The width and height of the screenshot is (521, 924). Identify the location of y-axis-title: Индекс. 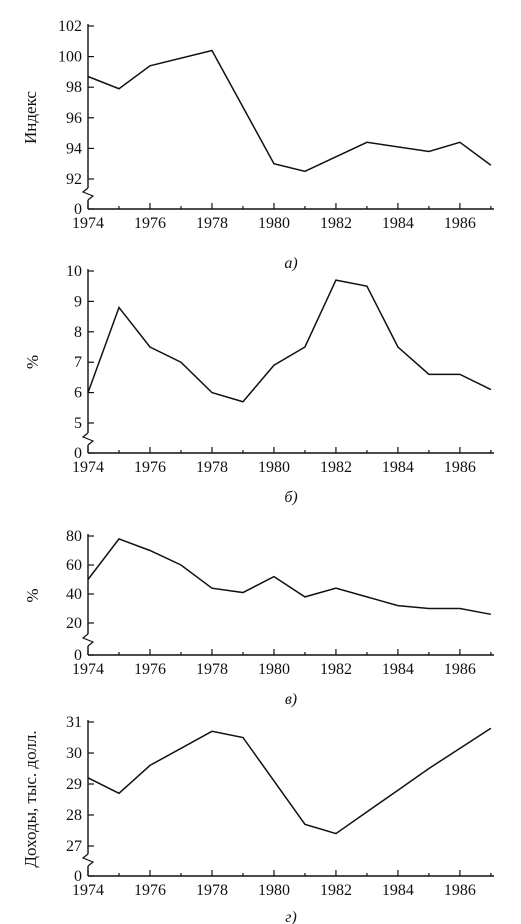
(30, 117).